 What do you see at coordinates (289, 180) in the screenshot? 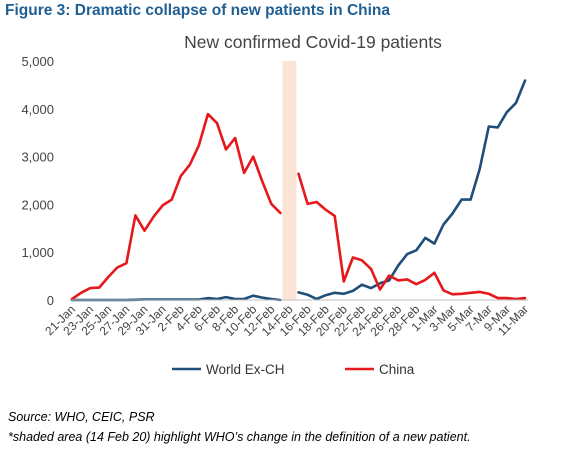
I see `shaded-definition-change-band` at bounding box center [289, 180].